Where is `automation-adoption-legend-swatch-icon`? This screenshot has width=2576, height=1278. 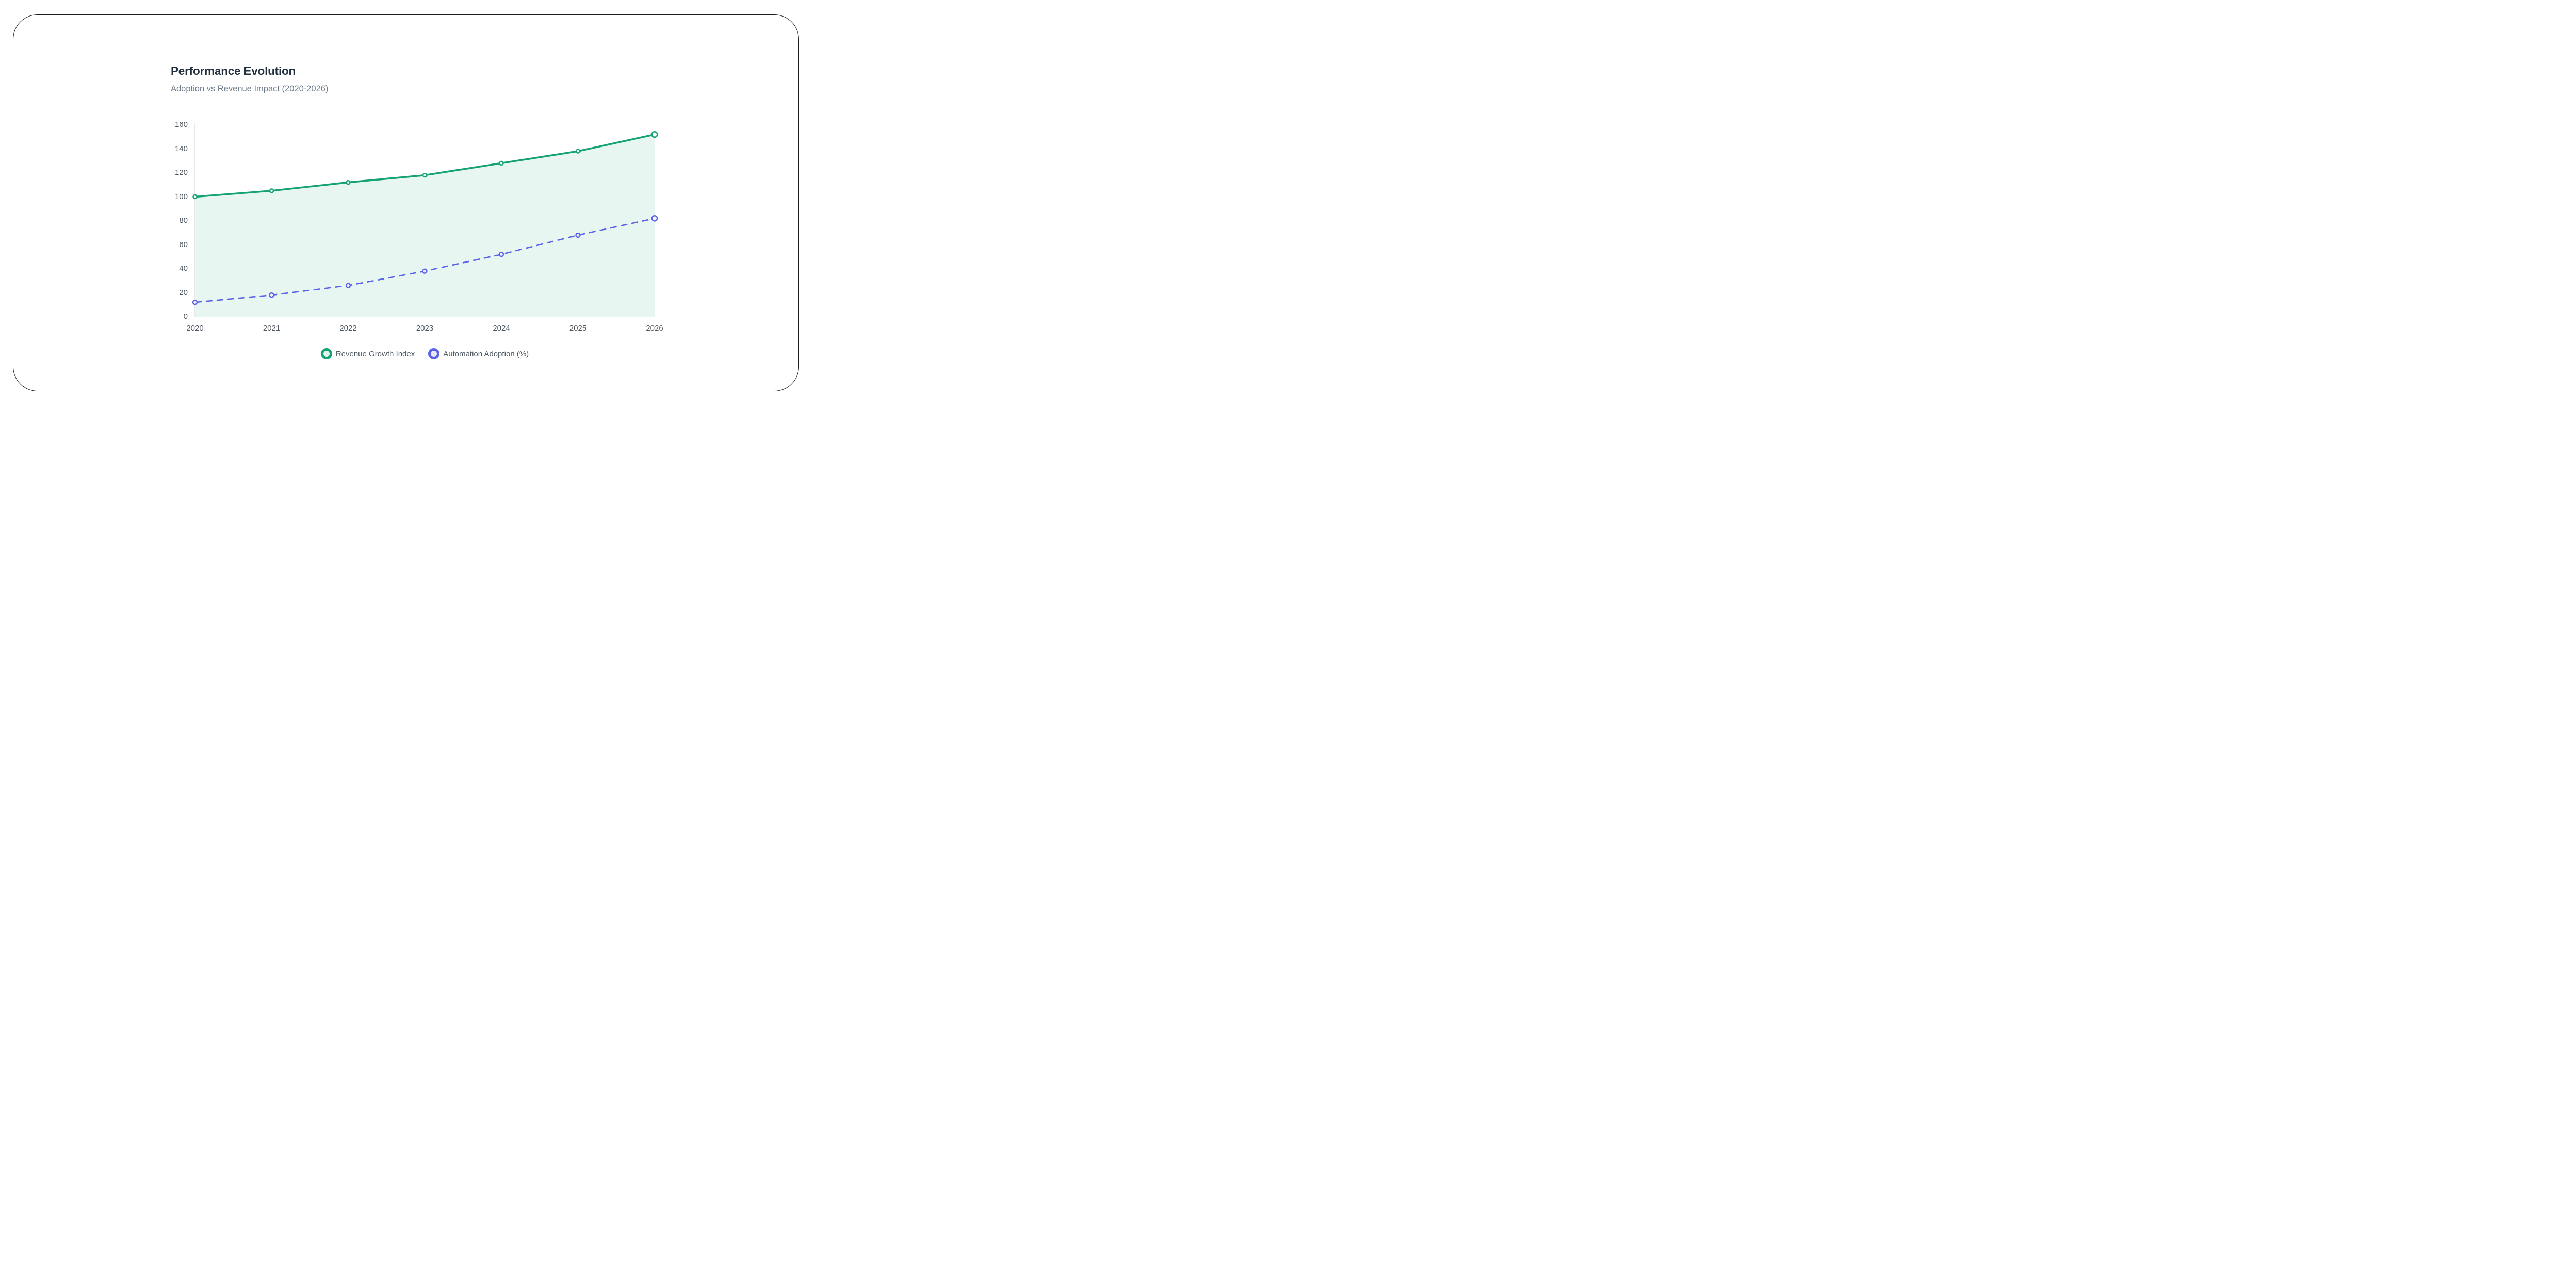 automation-adoption-legend-swatch-icon is located at coordinates (434, 354).